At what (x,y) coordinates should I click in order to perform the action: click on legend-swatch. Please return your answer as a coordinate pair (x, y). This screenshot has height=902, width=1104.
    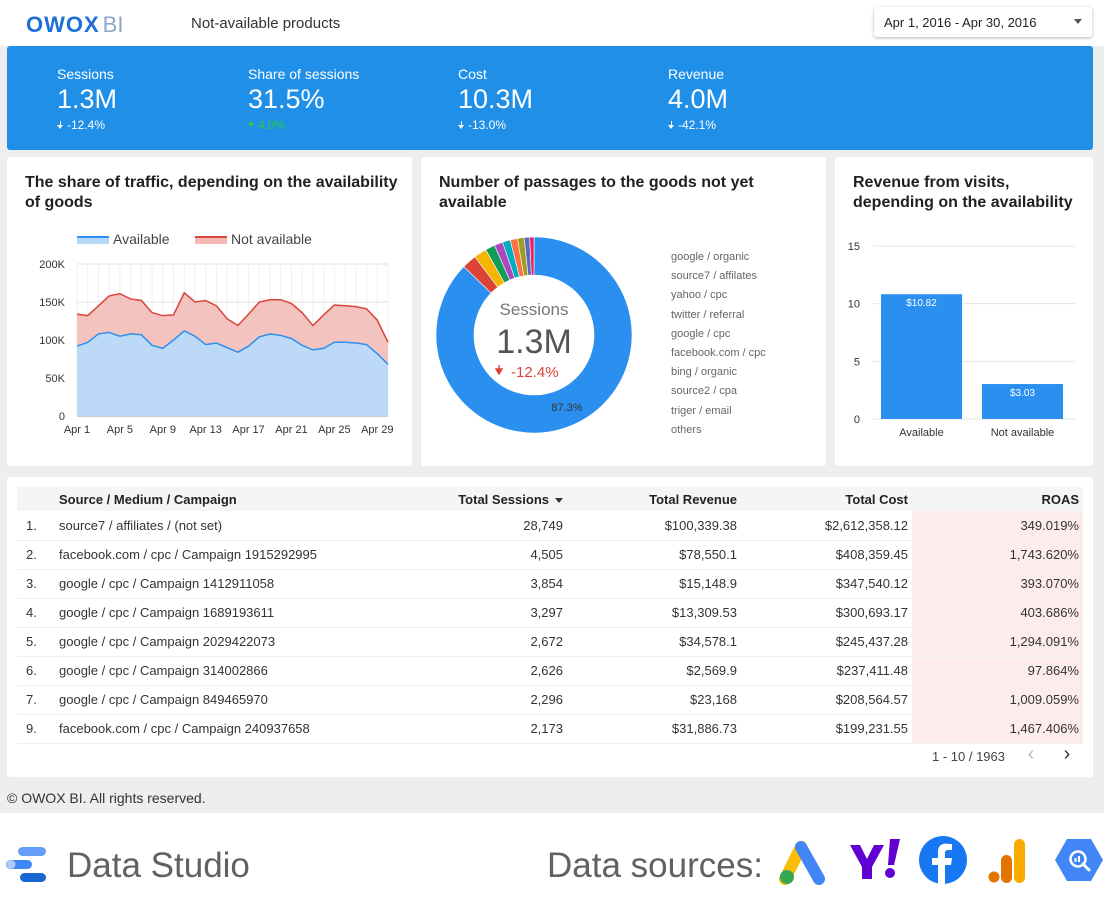
    Looking at the image, I should click on (211, 240).